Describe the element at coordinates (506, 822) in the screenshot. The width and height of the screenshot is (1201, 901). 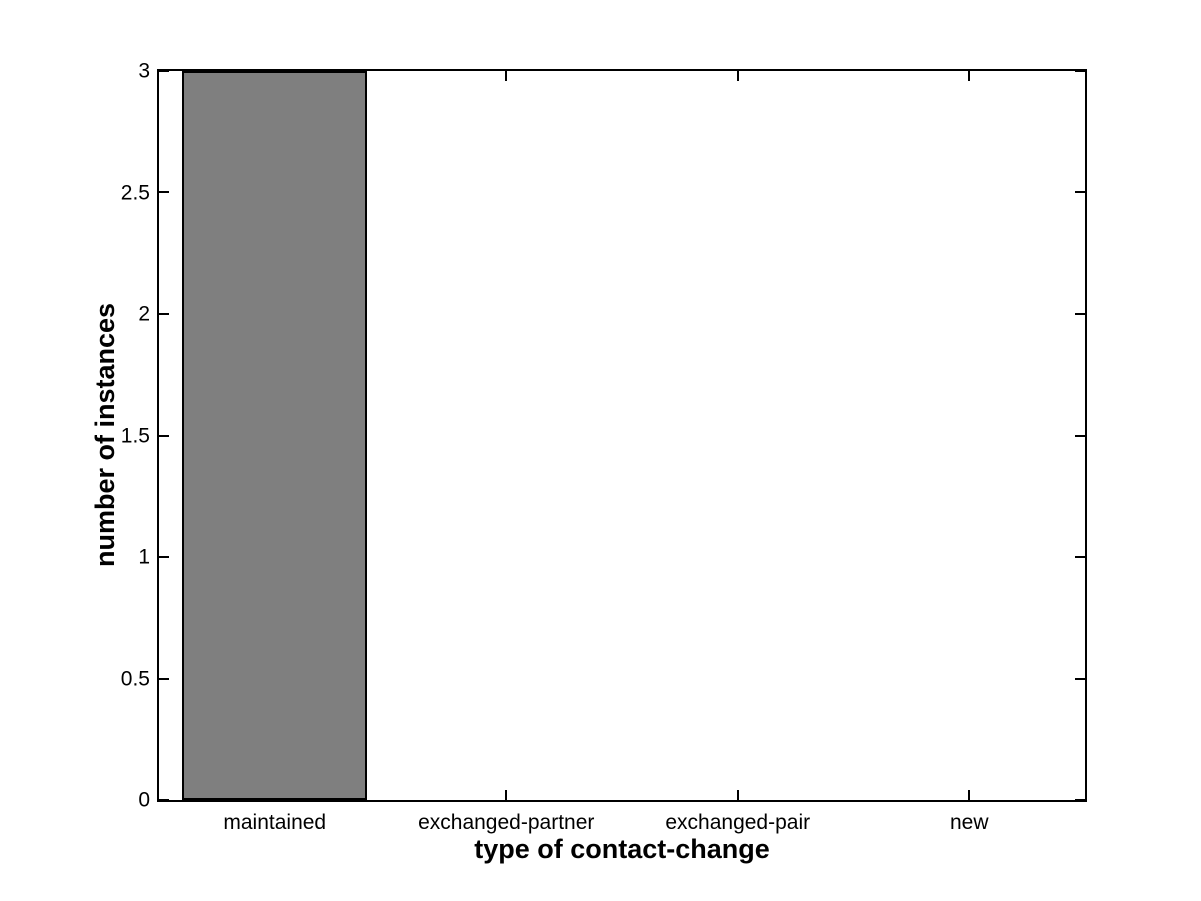
I see `x-tick-label-exchanged-partner: exchanged-partner` at that location.